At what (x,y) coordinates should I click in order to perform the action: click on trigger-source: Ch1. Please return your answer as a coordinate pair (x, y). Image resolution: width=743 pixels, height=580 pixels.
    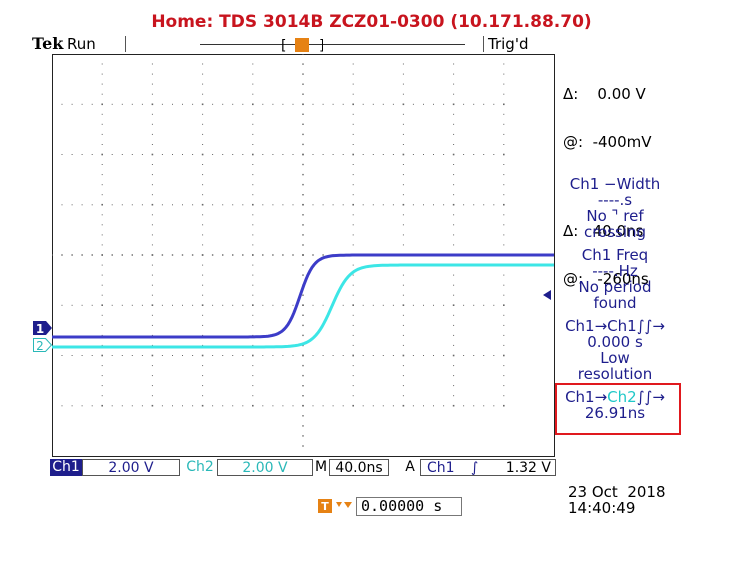
    Looking at the image, I should click on (441, 468).